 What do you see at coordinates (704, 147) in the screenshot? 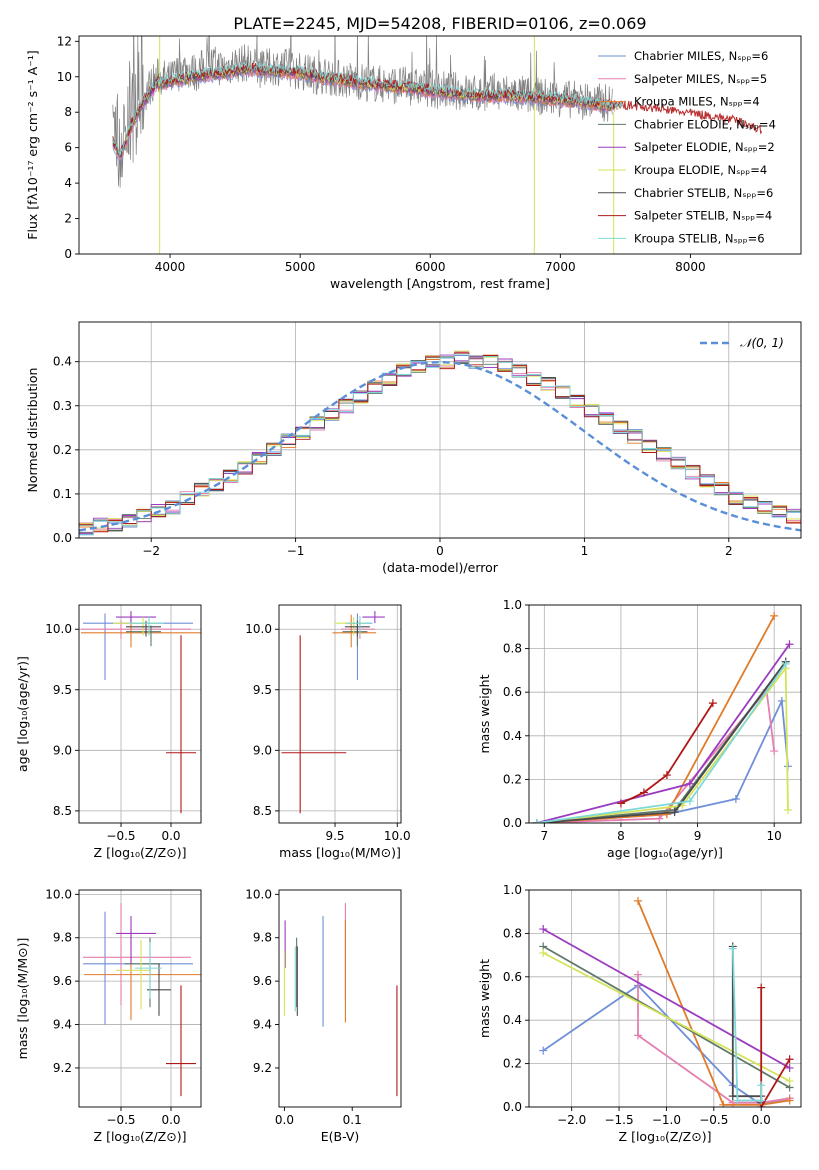
I see `legend-label: Salpeter ELODIE, Nₛₚₚ=2` at bounding box center [704, 147].